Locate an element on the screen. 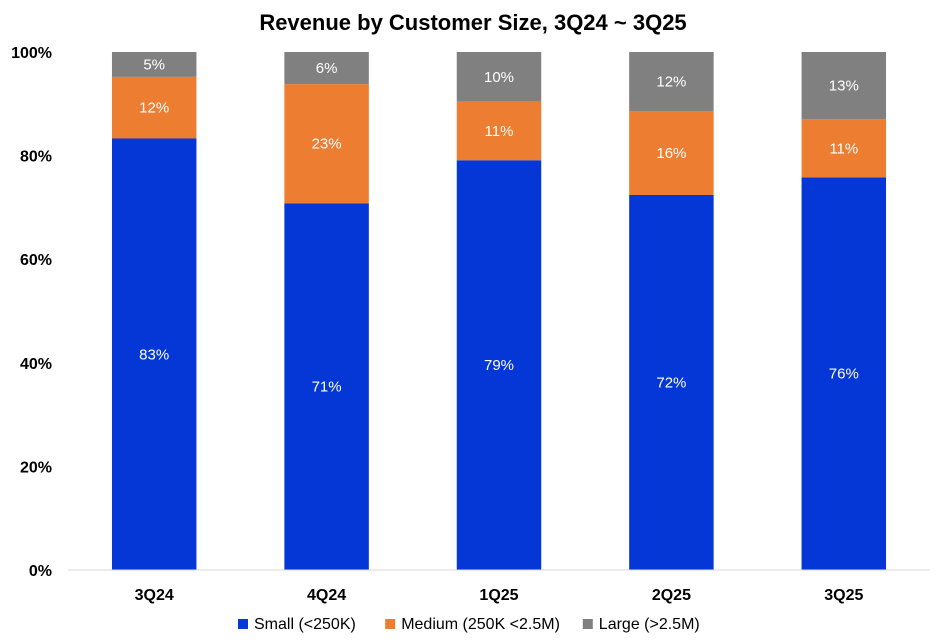  y-tick-label: 80% is located at coordinates (36, 157).